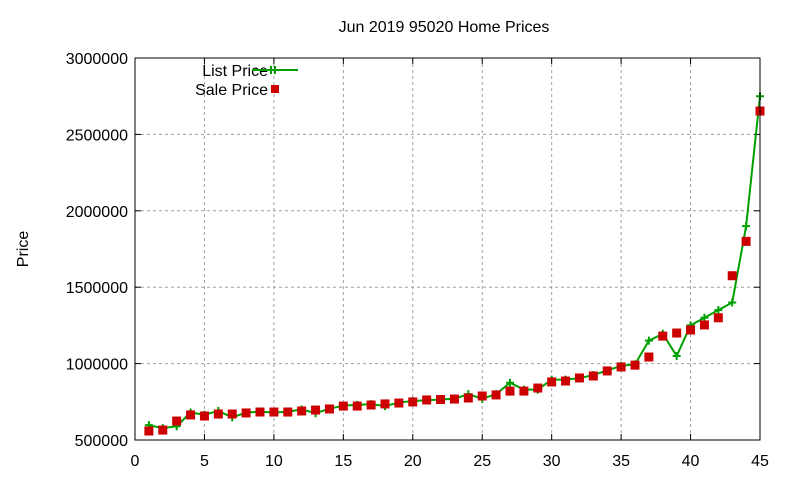  I want to click on y-tick-label: 2000000, so click(97, 212).